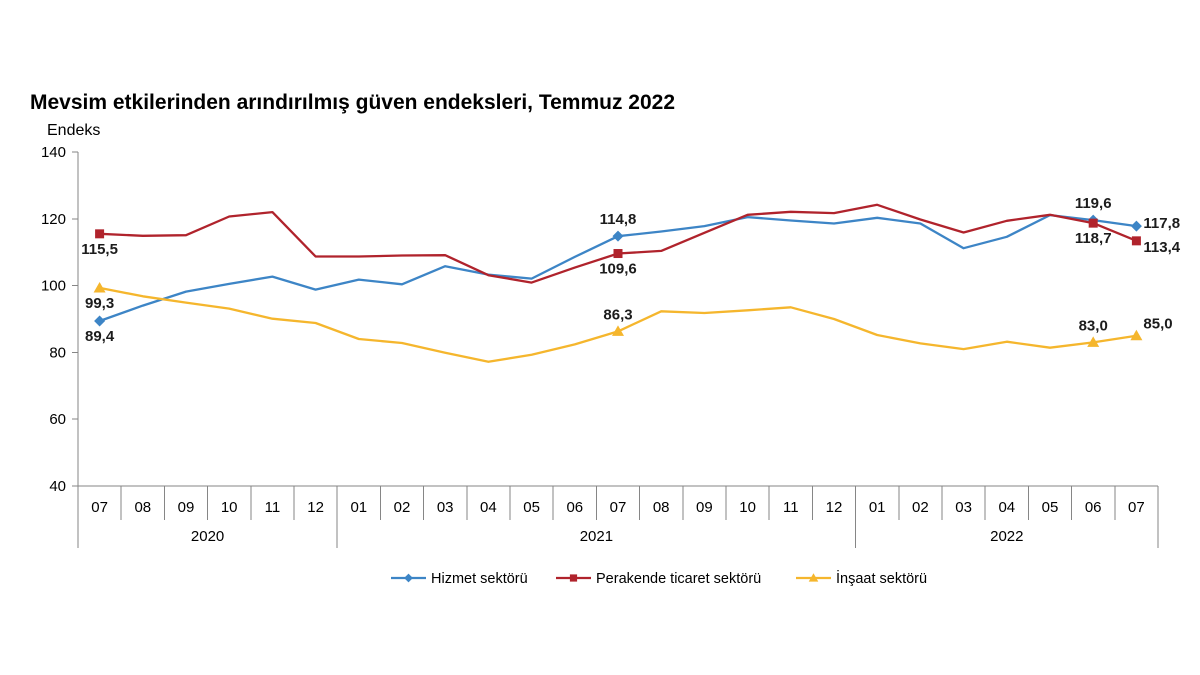  I want to click on y-tick-label: 100, so click(53, 286).